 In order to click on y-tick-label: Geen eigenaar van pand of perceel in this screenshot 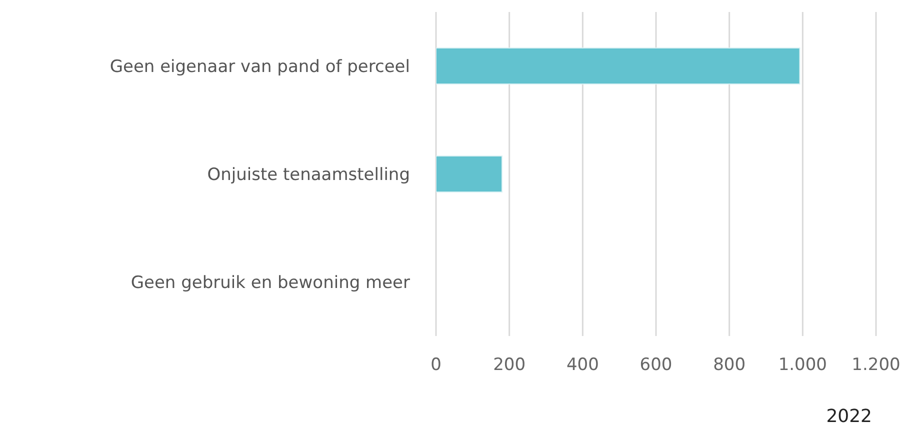, I will do `click(260, 67)`.